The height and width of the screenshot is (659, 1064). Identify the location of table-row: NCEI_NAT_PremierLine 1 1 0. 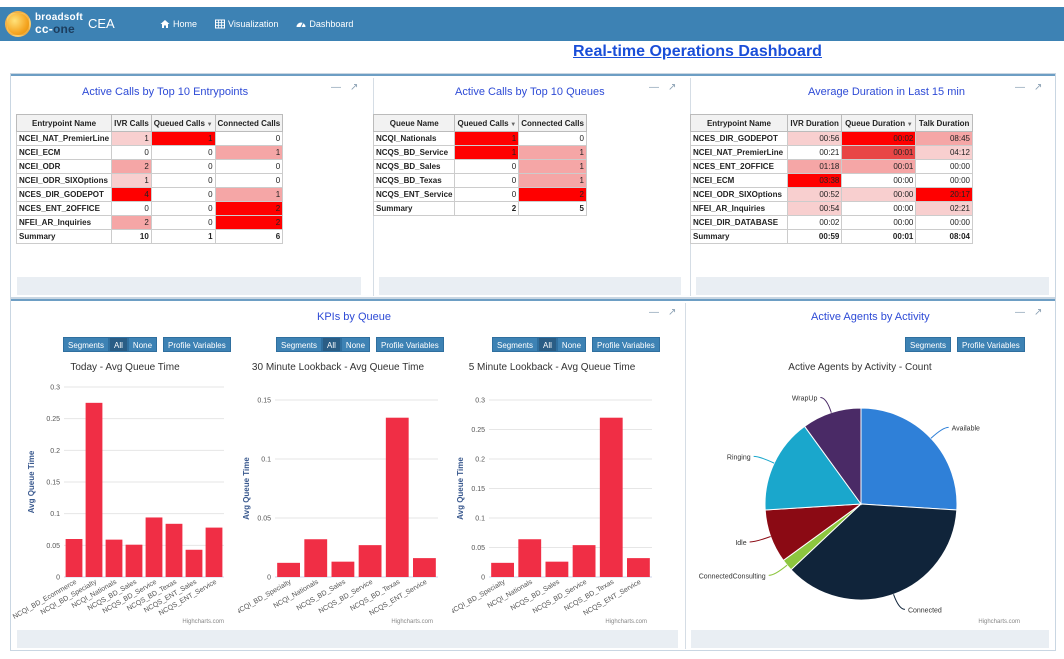
(149, 138).